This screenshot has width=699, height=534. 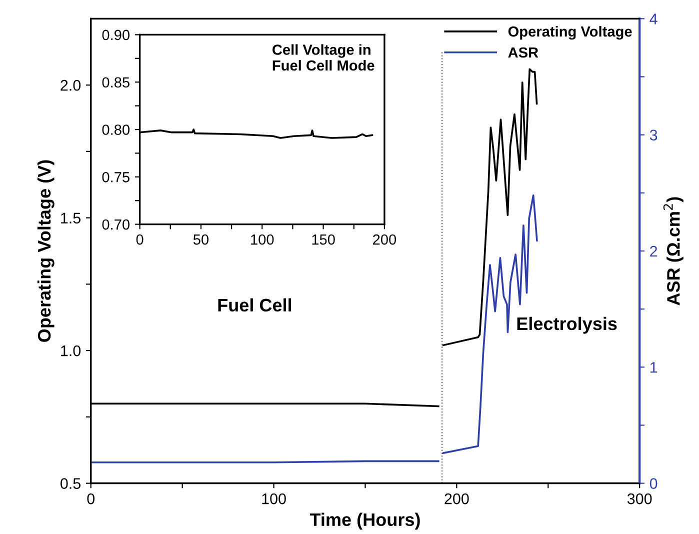 What do you see at coordinates (116, 129) in the screenshot?
I see `y-tick-label: 0.80` at bounding box center [116, 129].